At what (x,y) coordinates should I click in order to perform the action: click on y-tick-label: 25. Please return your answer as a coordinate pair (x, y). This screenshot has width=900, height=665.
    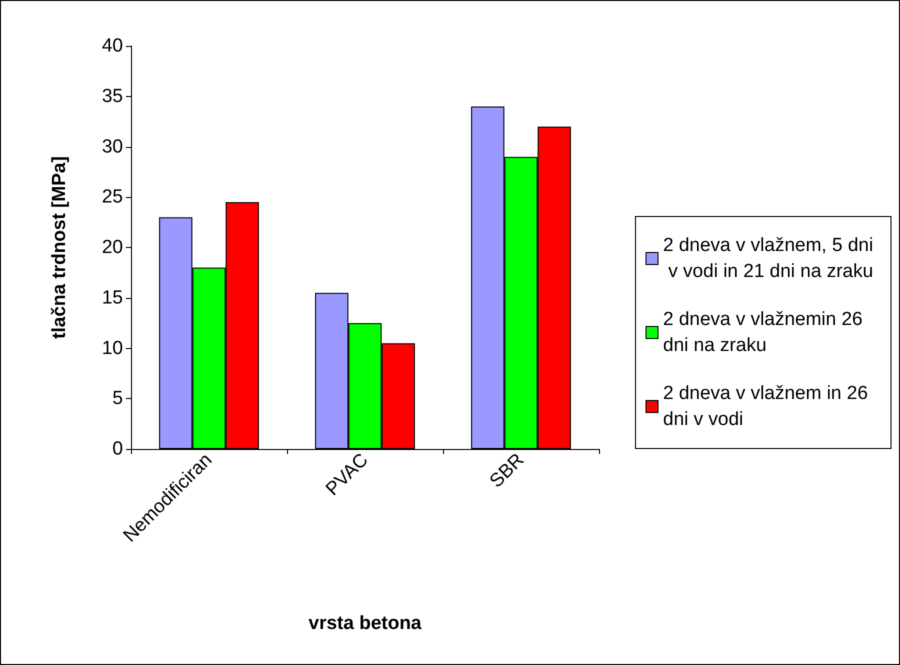
    Looking at the image, I should click on (112, 197).